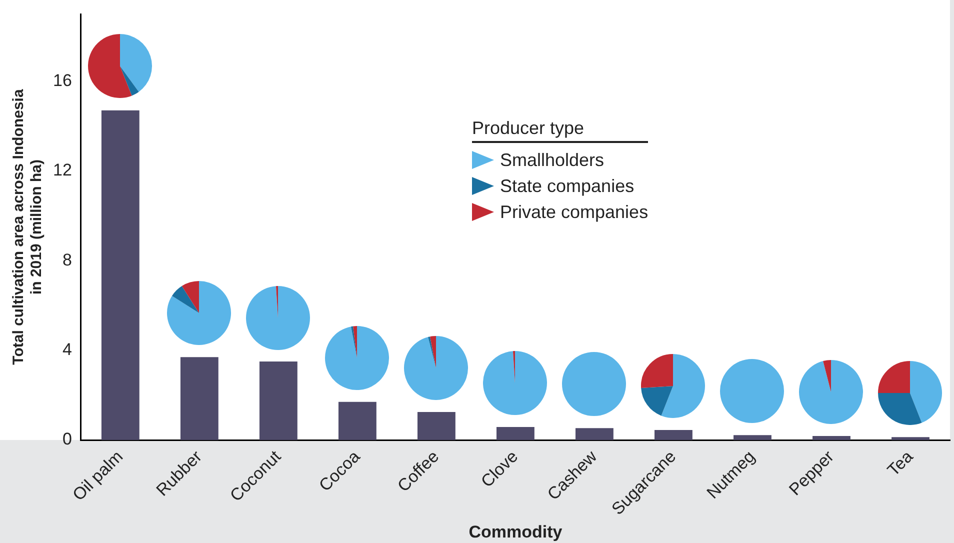 This screenshot has width=954, height=543. I want to click on y-tick-label: 12, so click(62, 170).